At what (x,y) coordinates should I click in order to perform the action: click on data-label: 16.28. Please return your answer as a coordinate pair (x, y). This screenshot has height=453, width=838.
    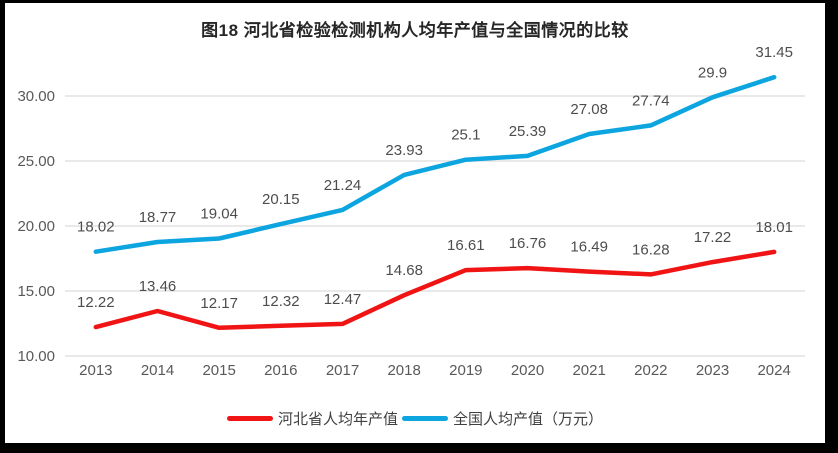
    Looking at the image, I should click on (651, 249).